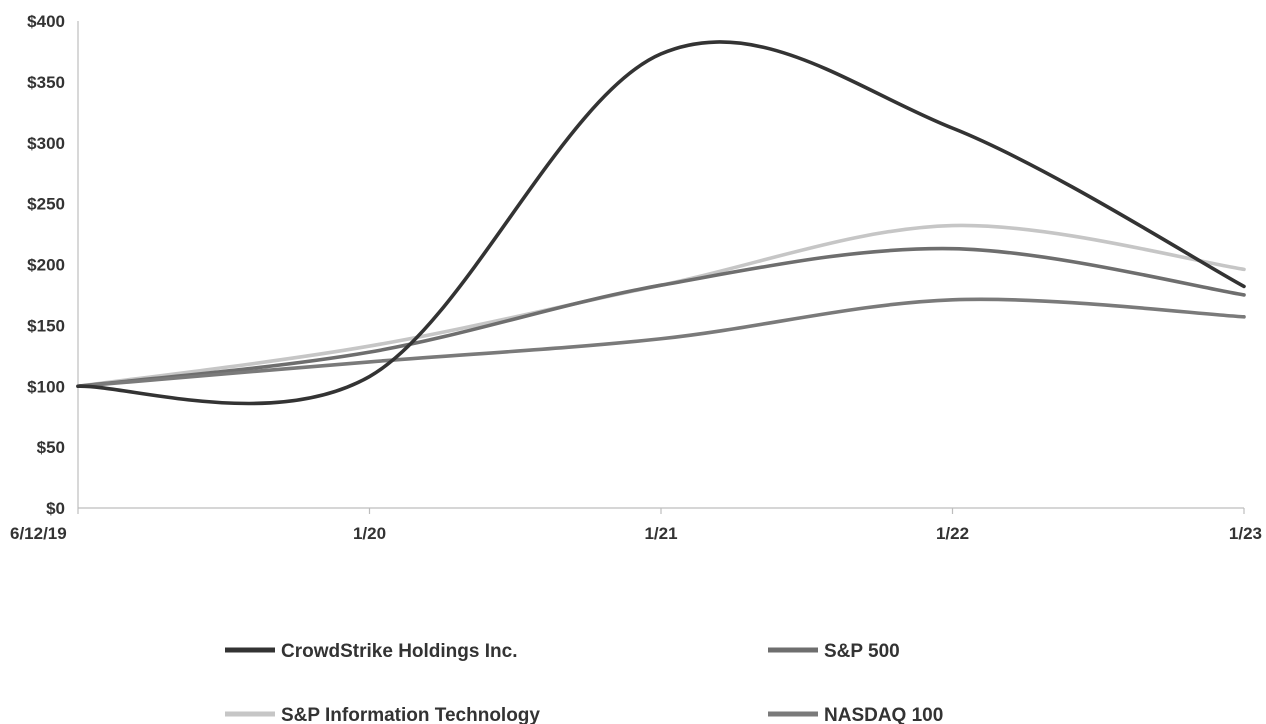  What do you see at coordinates (46, 143) in the screenshot?
I see `y-tick-label: $300` at bounding box center [46, 143].